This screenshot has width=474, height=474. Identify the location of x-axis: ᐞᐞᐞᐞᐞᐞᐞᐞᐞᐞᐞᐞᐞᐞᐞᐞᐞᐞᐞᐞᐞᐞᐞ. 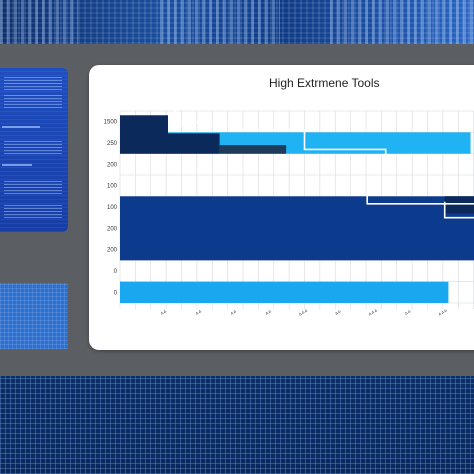
(317, 313).